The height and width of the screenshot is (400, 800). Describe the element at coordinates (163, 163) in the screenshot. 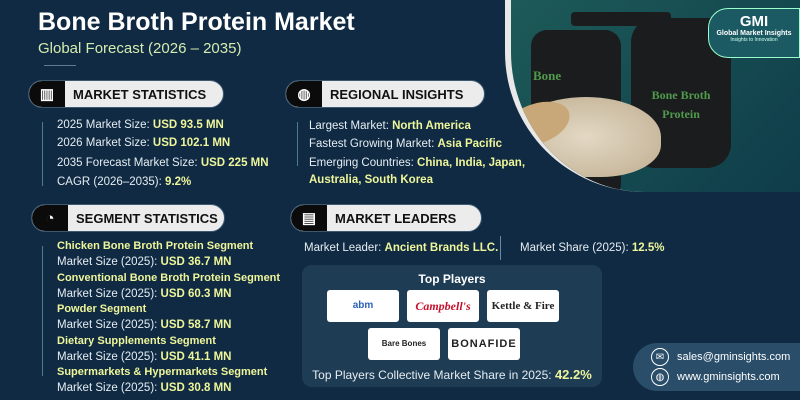

I see `stat-2035-forecast: 2035 Forecast Market Size: USD 225 MN` at that location.